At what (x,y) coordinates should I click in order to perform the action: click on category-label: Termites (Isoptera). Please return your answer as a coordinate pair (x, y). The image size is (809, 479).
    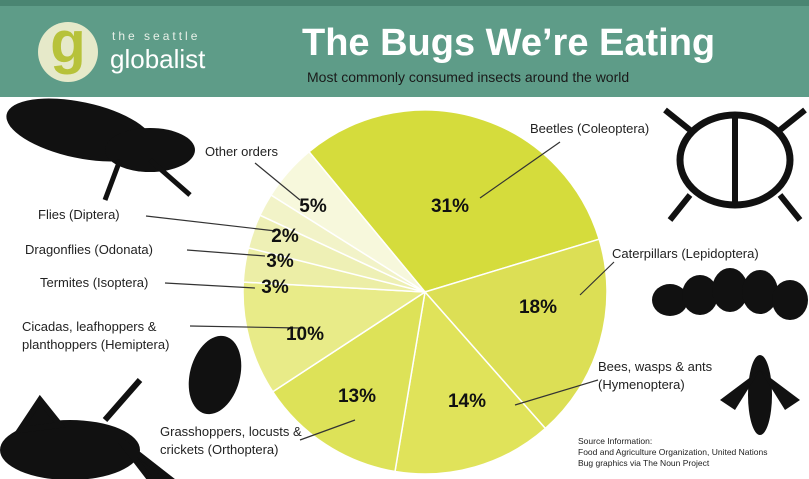
    Looking at the image, I should click on (94, 282).